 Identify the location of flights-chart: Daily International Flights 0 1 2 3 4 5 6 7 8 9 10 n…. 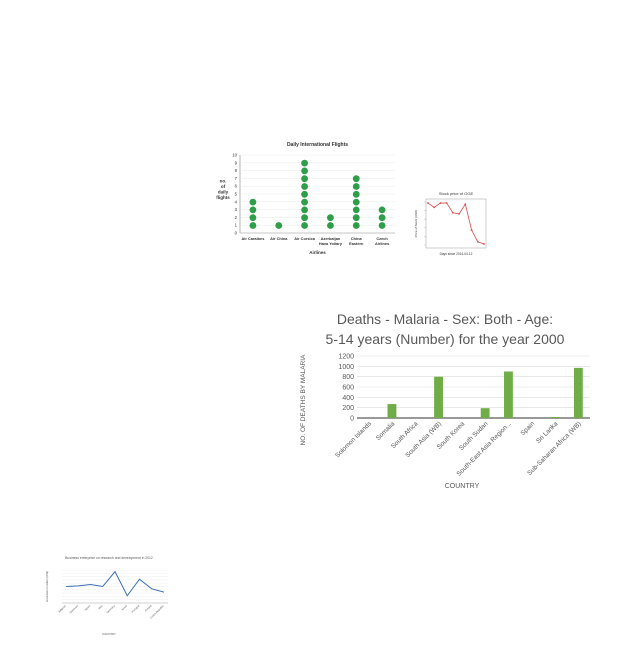
(305, 198).